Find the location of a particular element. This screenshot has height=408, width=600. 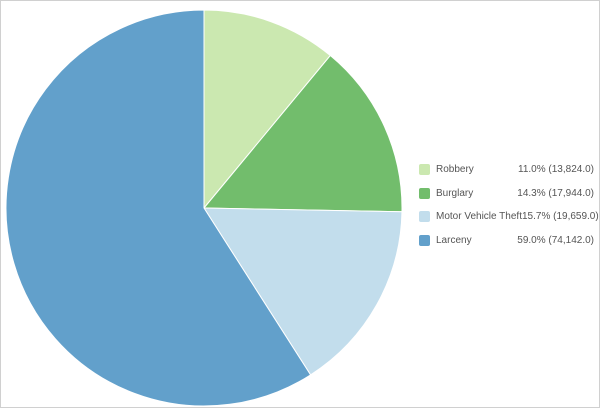

legend-label: Motor Vehicle Theft is located at coordinates (479, 217).